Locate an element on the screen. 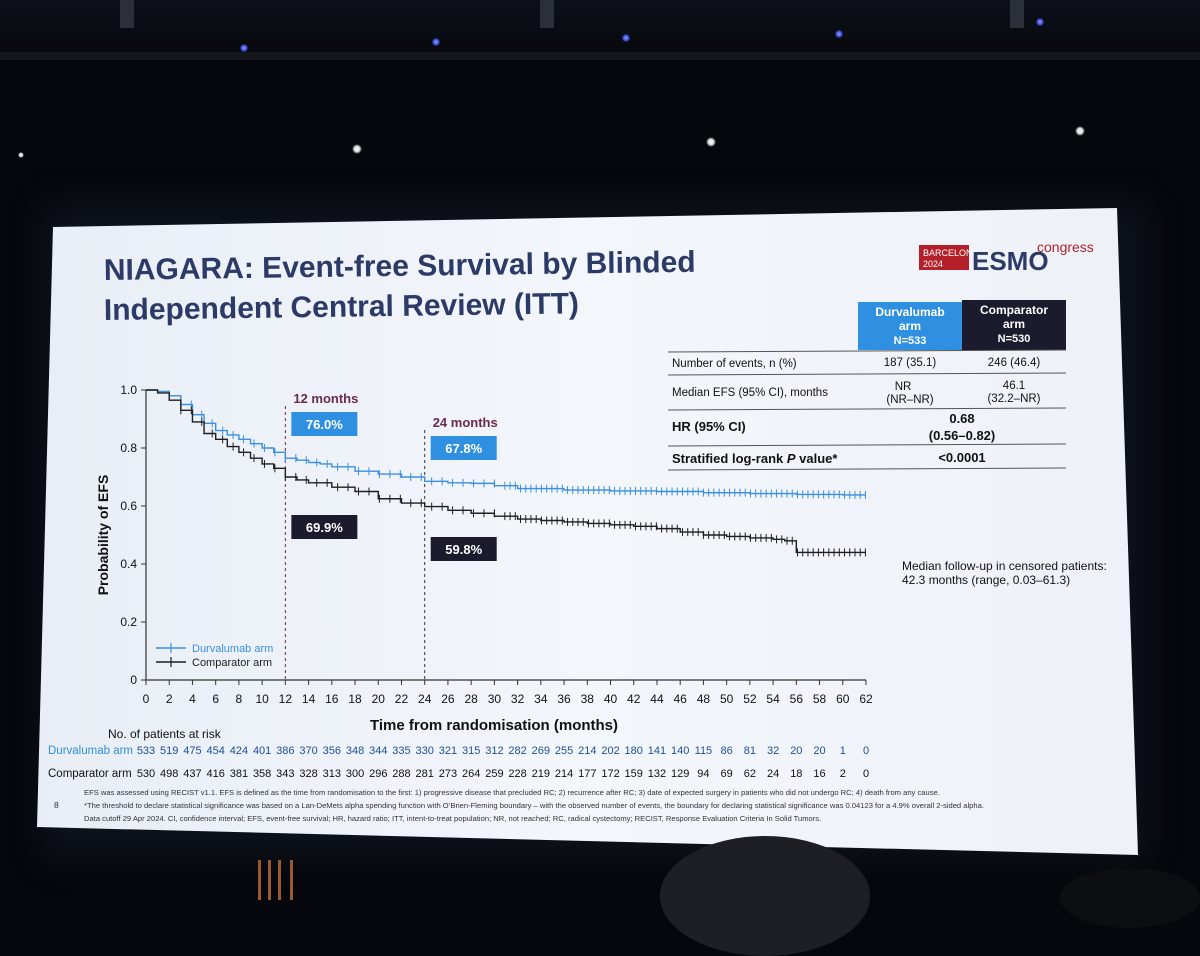 This screenshot has width=1200, height=956. risk-count: 115 is located at coordinates (704, 751).